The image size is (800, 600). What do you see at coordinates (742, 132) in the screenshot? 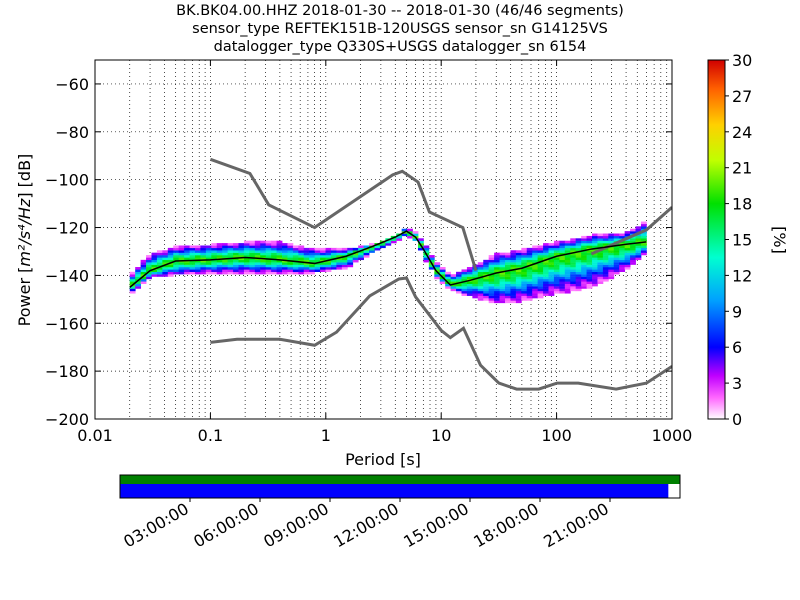
I see `colorbar-tick-label: 24` at bounding box center [742, 132].